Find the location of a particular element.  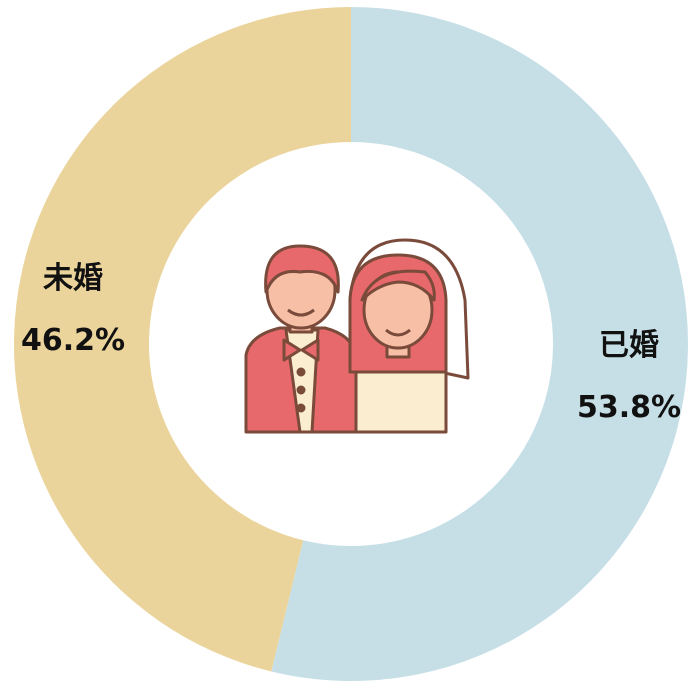

category-label: 未婚 is located at coordinates (73, 278).